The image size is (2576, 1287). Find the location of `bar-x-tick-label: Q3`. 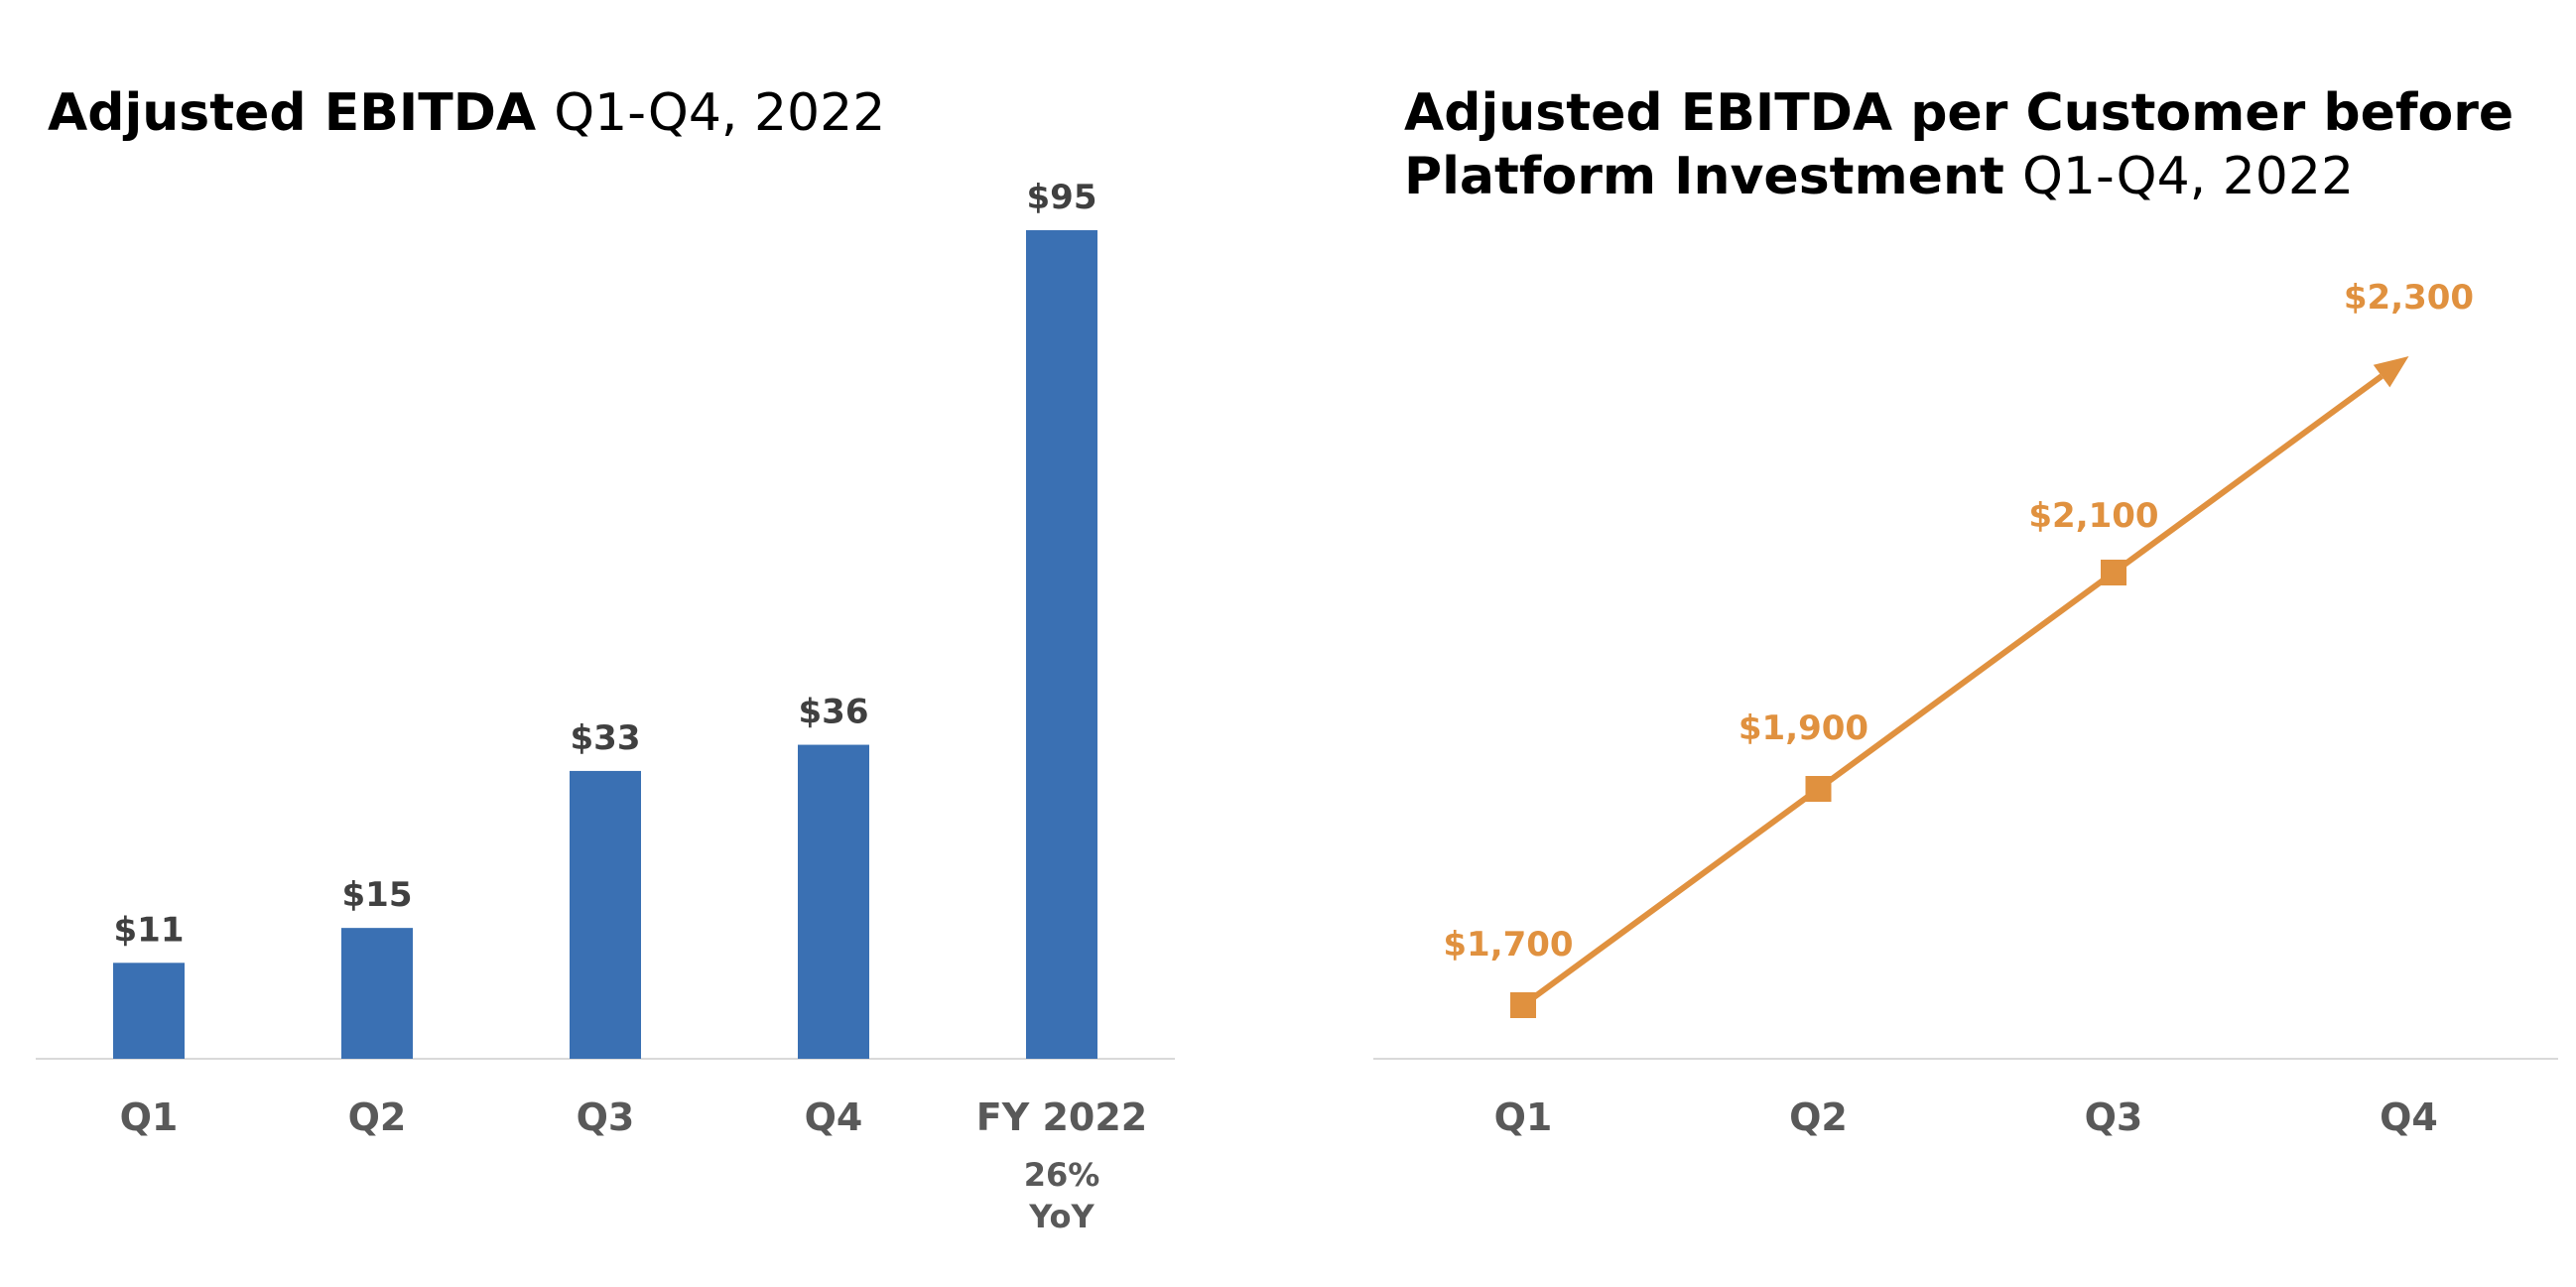

bar-x-tick-label: Q3 is located at coordinates (606, 1117).